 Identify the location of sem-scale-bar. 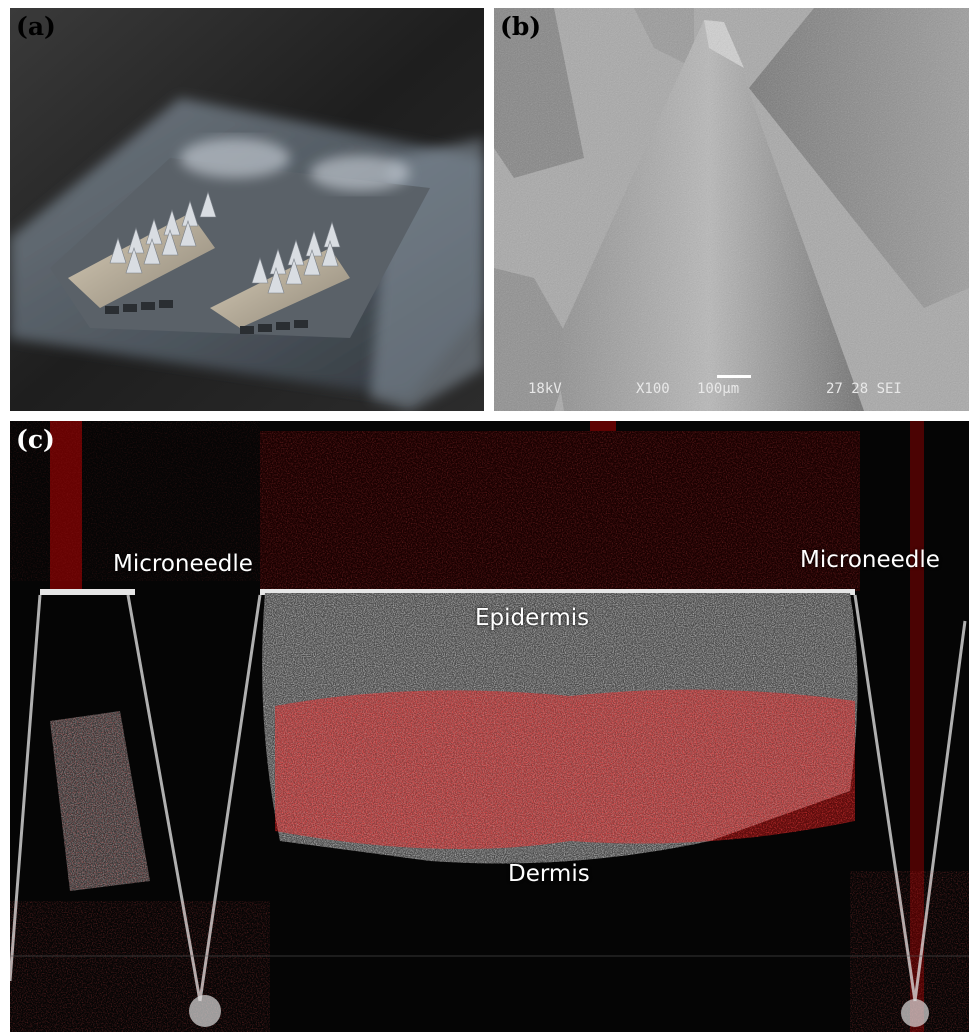
(734, 376).